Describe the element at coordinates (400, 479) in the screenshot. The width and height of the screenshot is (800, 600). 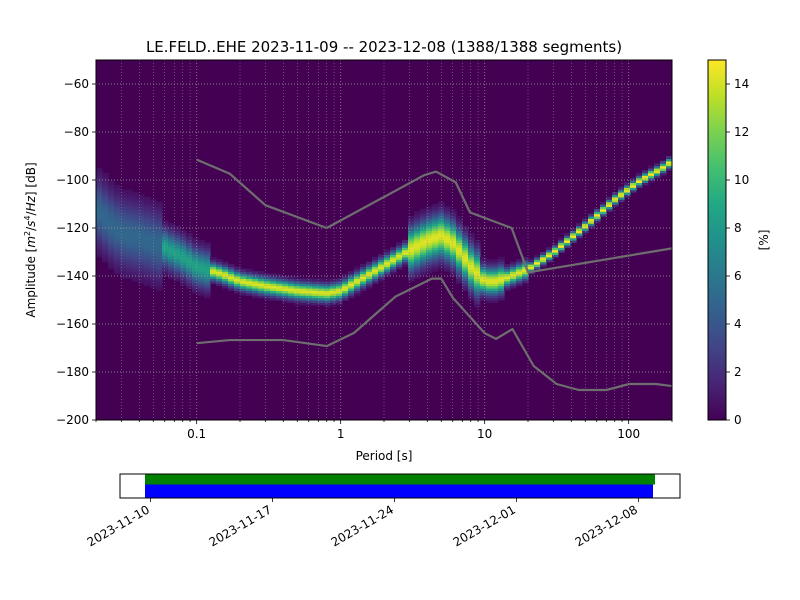
I see `coverage-processed-bar` at that location.